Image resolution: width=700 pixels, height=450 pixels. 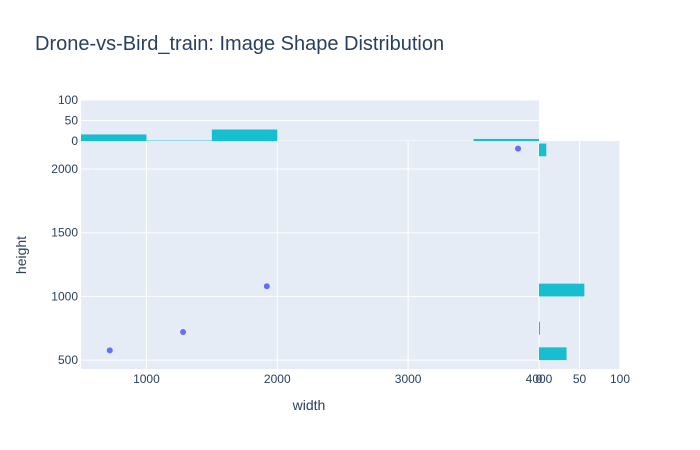 What do you see at coordinates (298, 120) in the screenshot?
I see `top-marginal-plot: 0 50 100` at bounding box center [298, 120].